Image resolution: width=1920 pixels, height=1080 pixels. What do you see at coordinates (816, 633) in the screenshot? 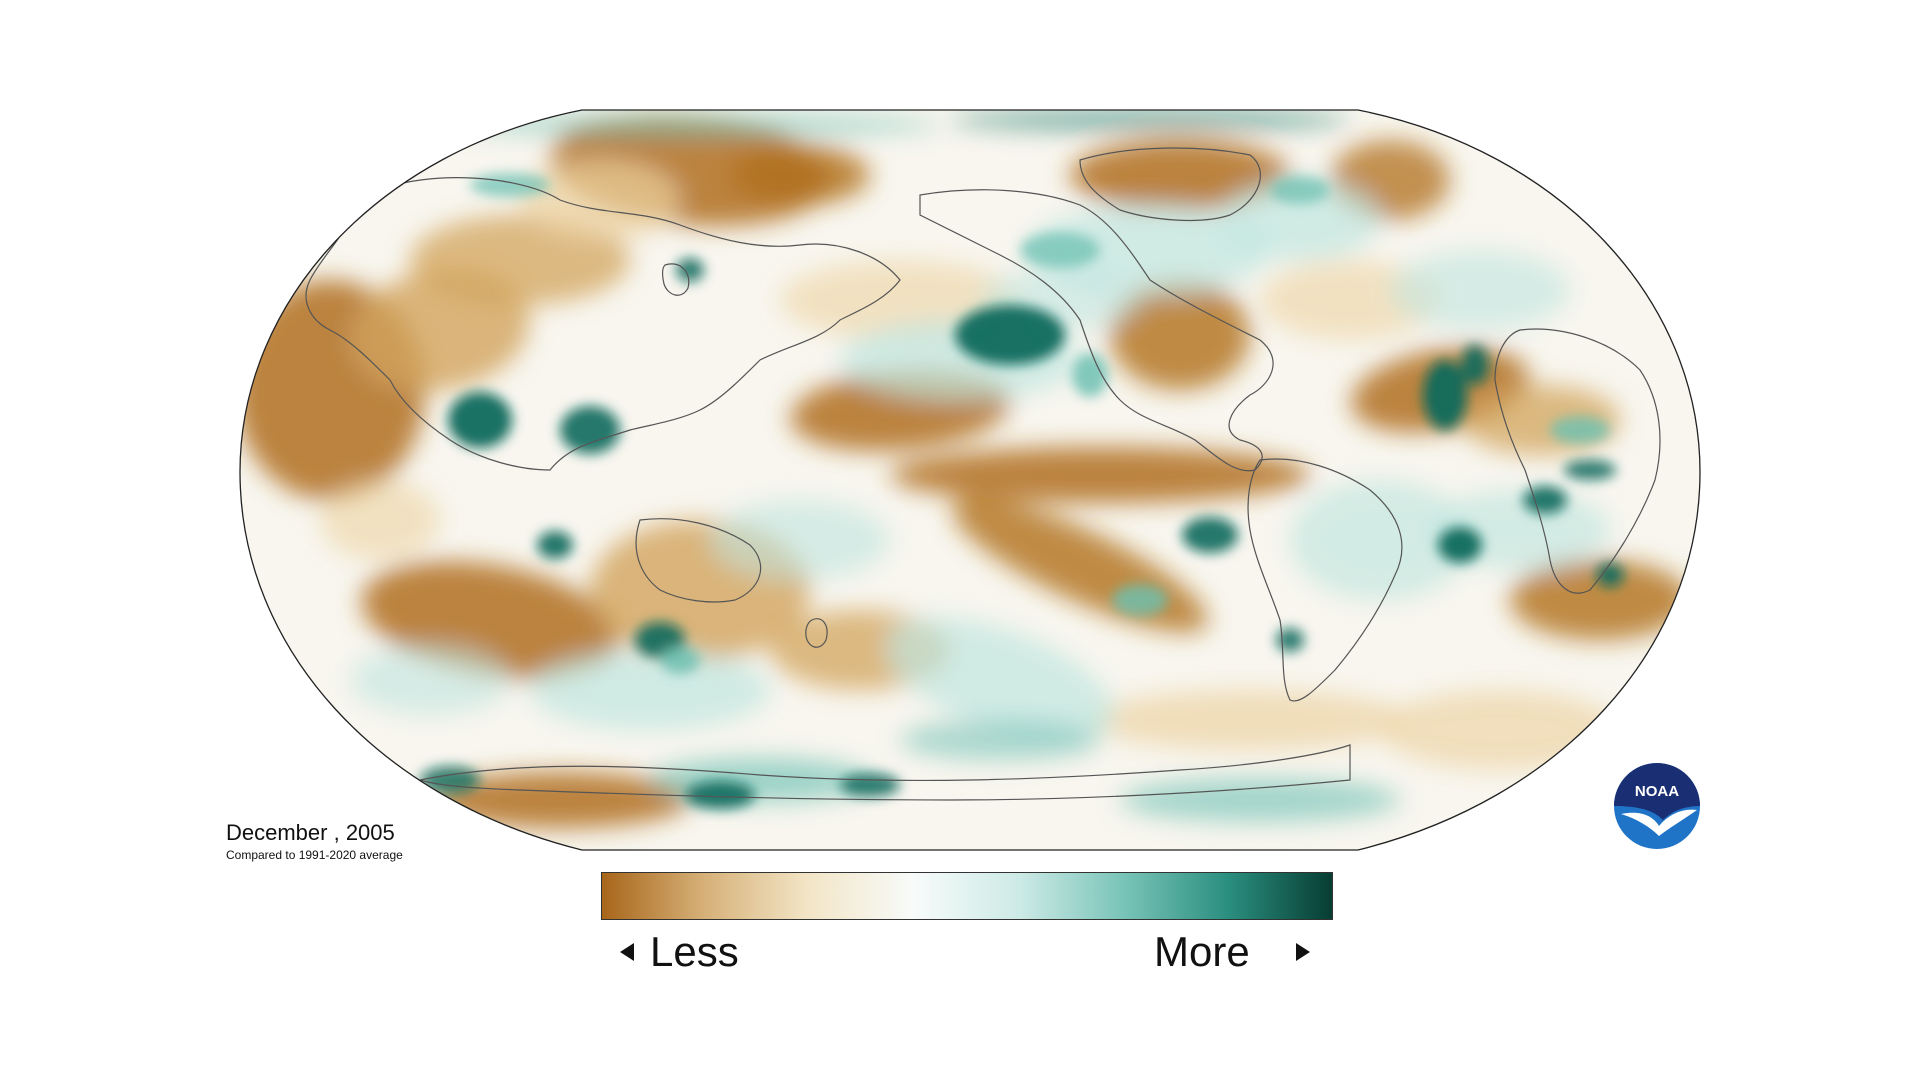
I see `coastline-new-zealand` at bounding box center [816, 633].